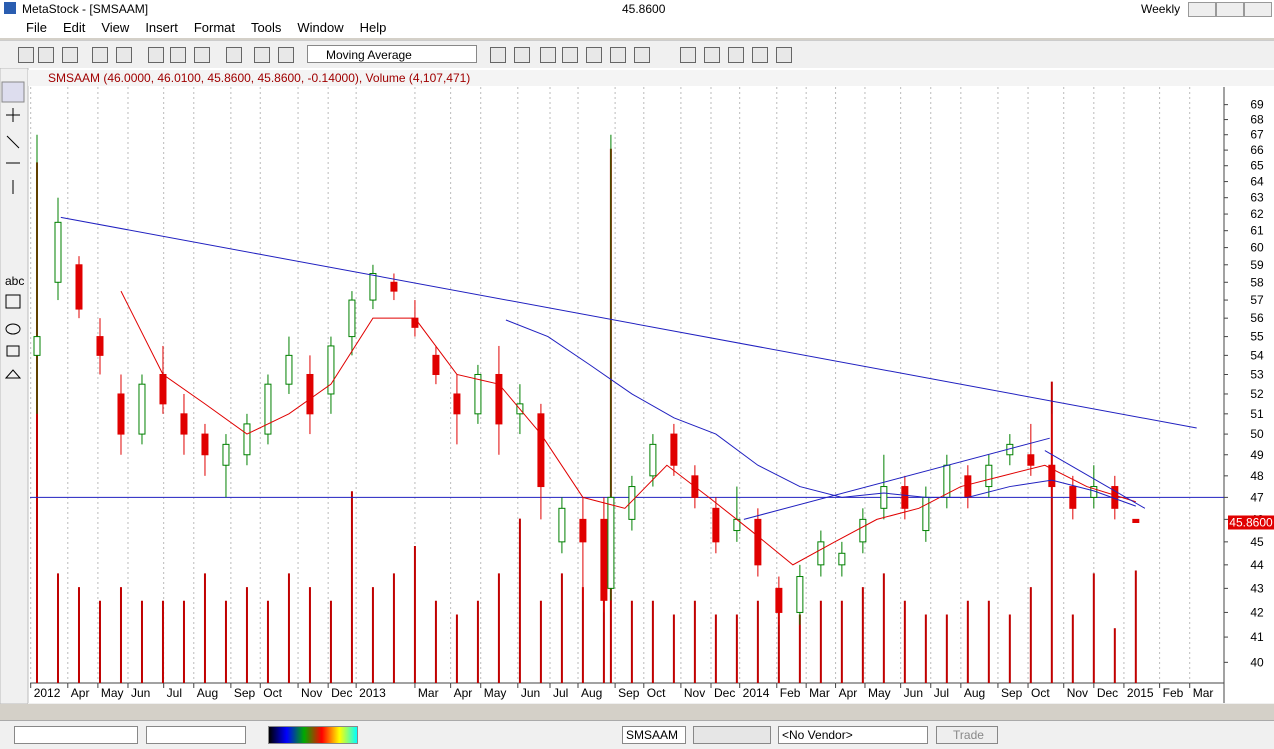  What do you see at coordinates (1257, 588) in the screenshot?
I see `y-tick-label: 43` at bounding box center [1257, 588].